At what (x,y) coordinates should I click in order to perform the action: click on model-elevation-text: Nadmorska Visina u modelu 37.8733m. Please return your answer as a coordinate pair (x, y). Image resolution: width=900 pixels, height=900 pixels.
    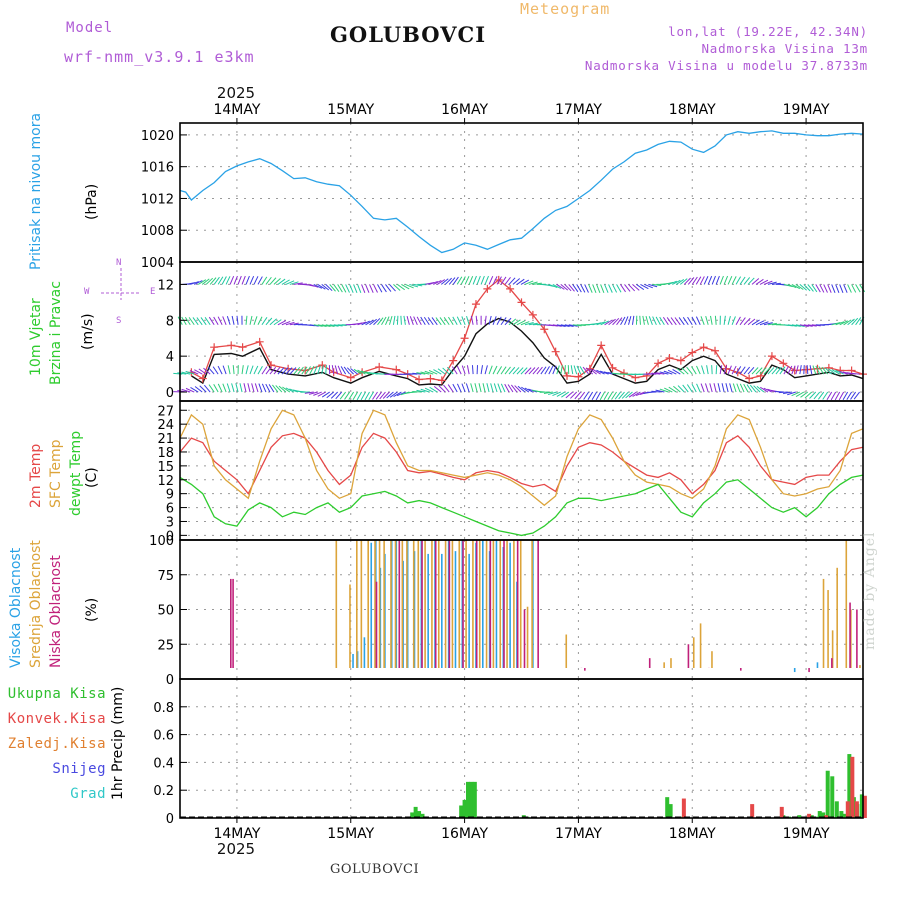
    Looking at the image, I should click on (726, 65).